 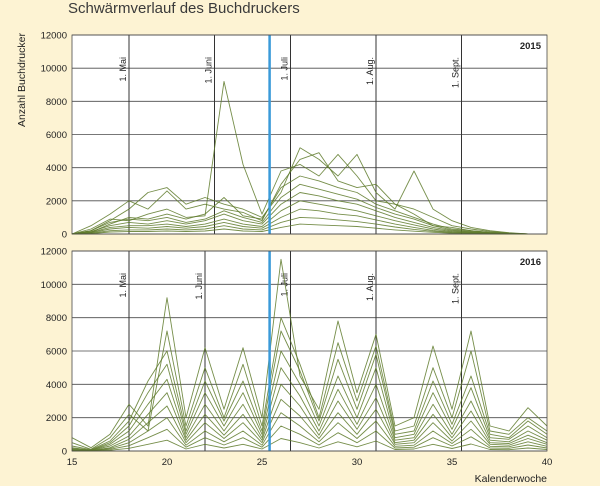 I want to click on x-tick-label: 30, so click(x=357, y=462).